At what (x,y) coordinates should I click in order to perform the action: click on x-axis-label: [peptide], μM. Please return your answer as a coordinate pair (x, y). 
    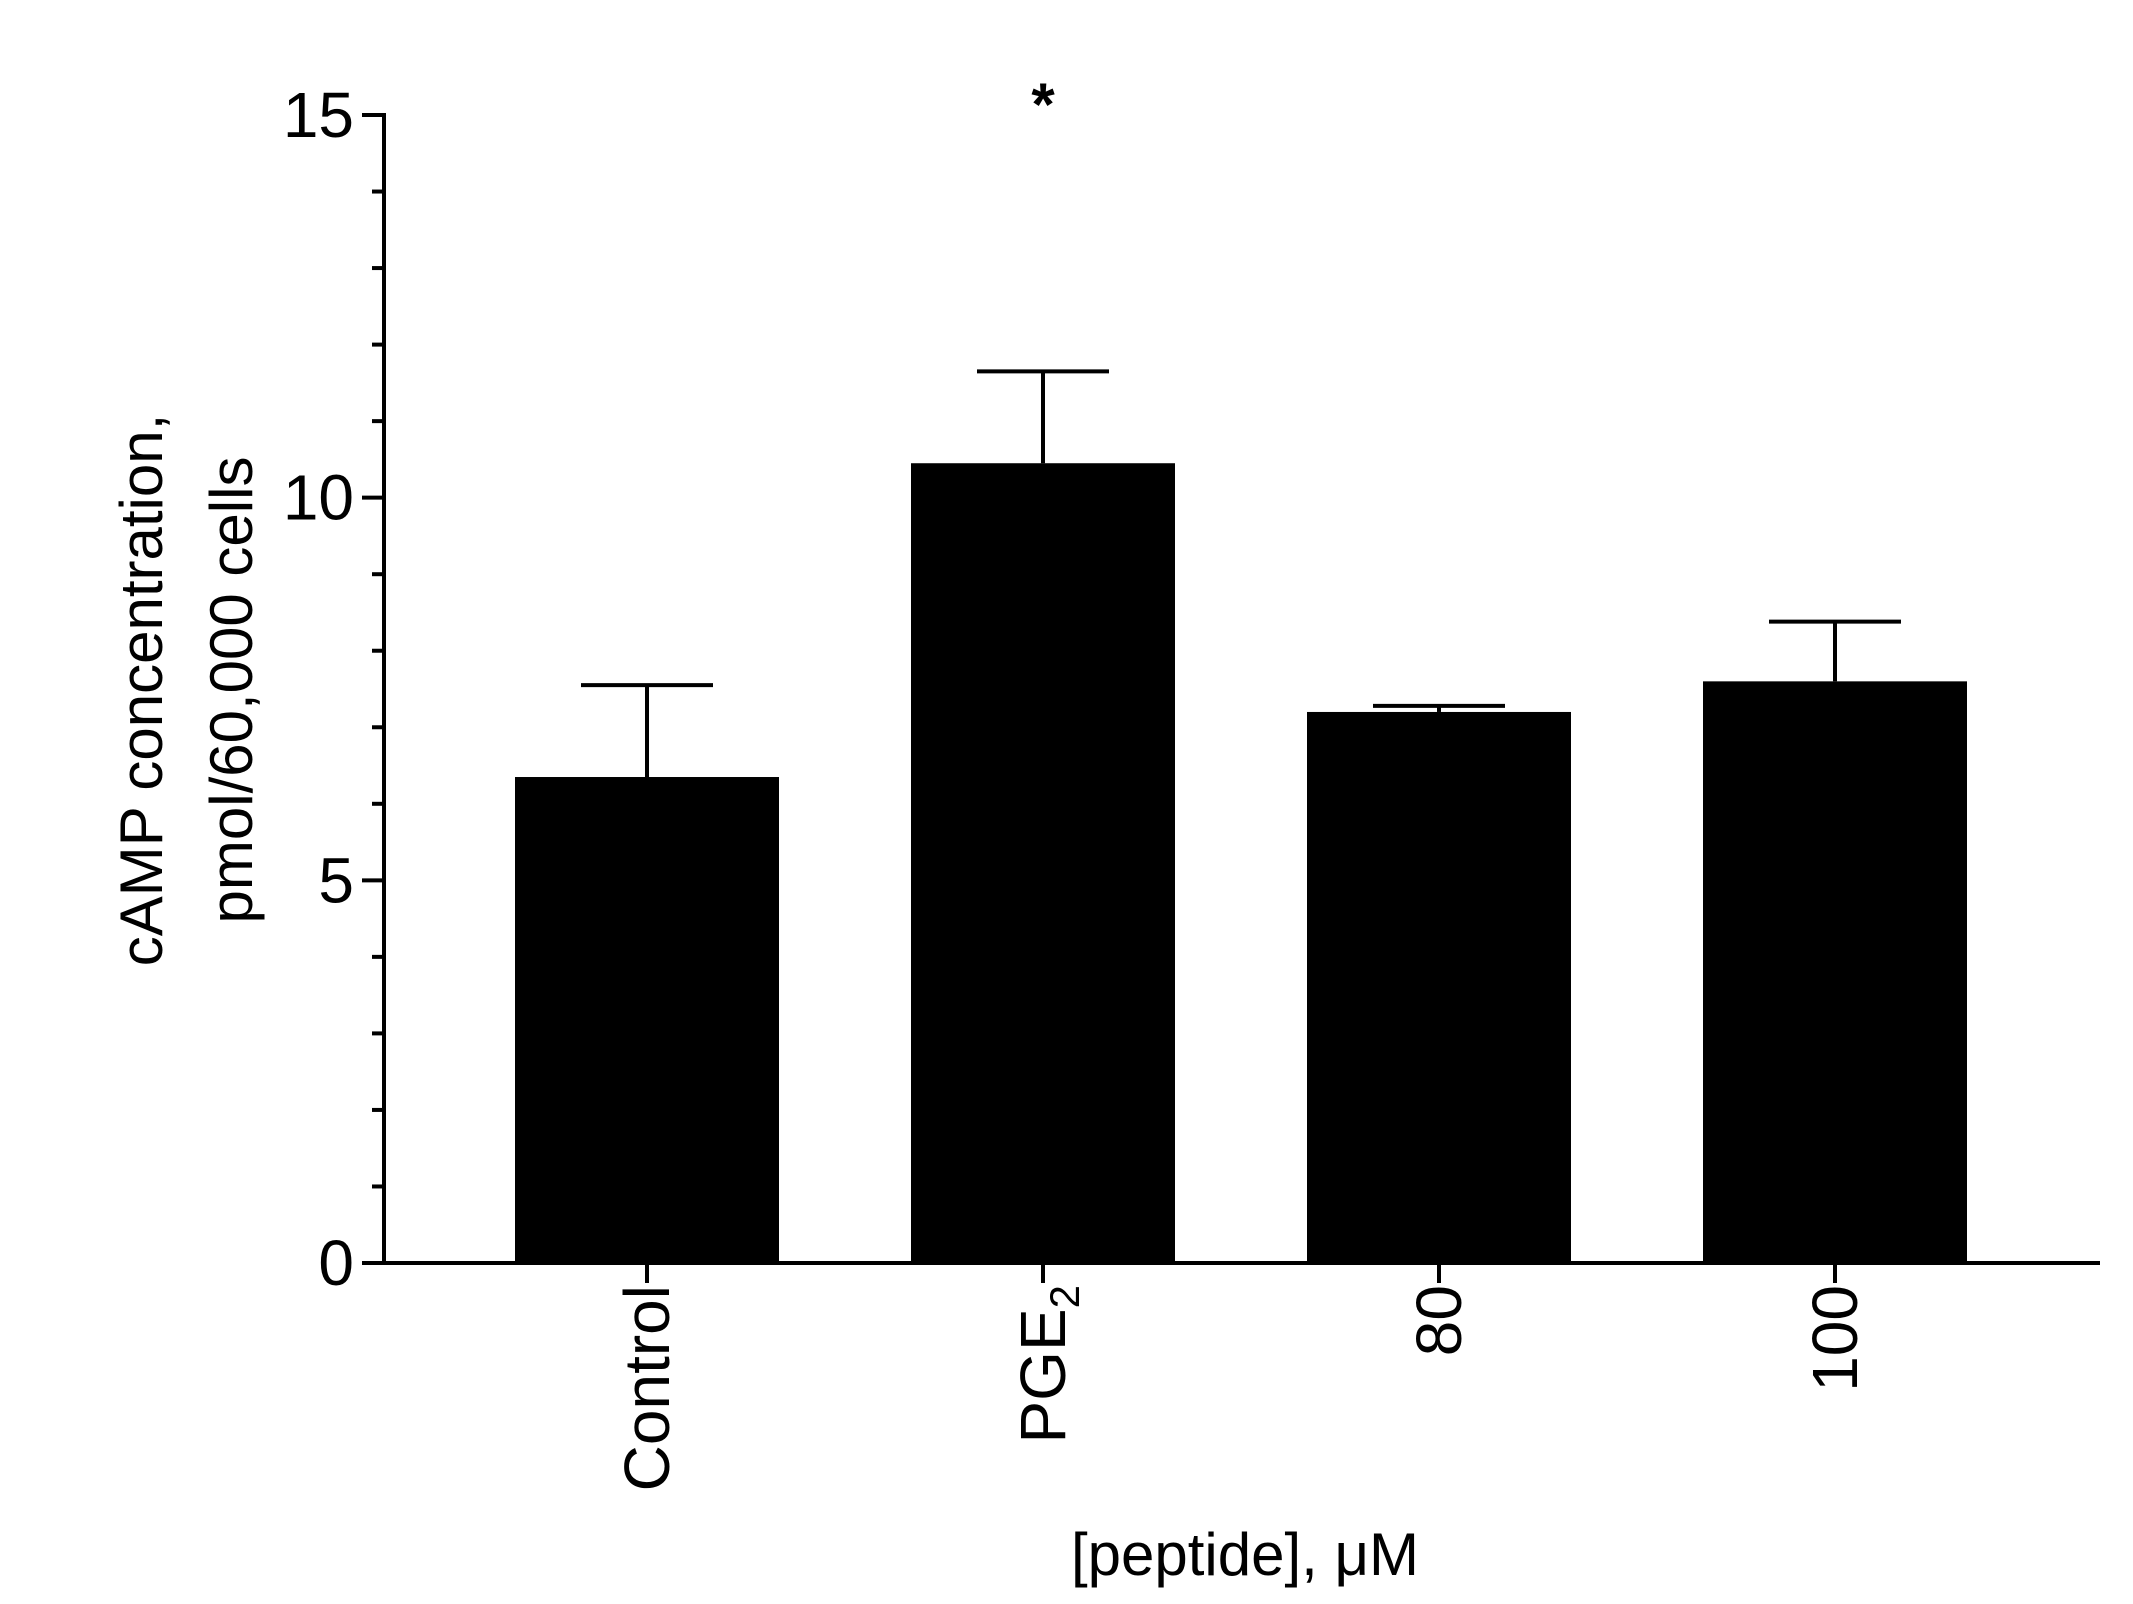
    Looking at the image, I should click on (1245, 1554).